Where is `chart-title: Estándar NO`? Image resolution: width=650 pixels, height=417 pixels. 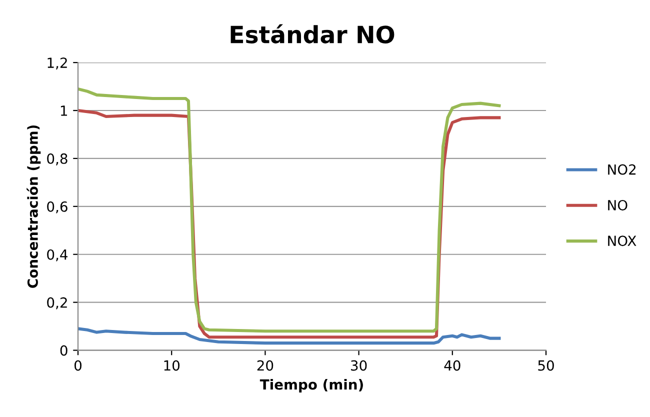 chart-title: Estándar NO is located at coordinates (312, 34).